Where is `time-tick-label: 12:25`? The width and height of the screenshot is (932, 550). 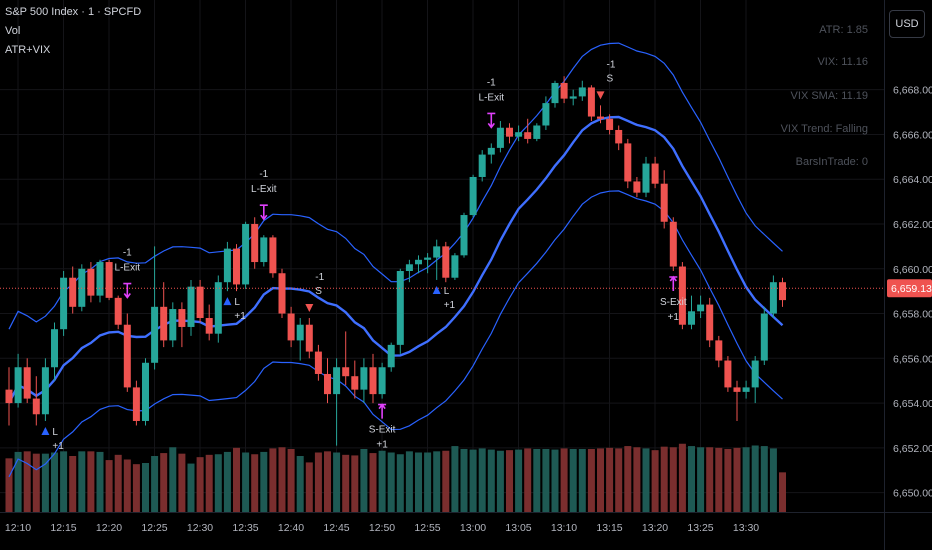 time-tick-label: 12:25 is located at coordinates (154, 528).